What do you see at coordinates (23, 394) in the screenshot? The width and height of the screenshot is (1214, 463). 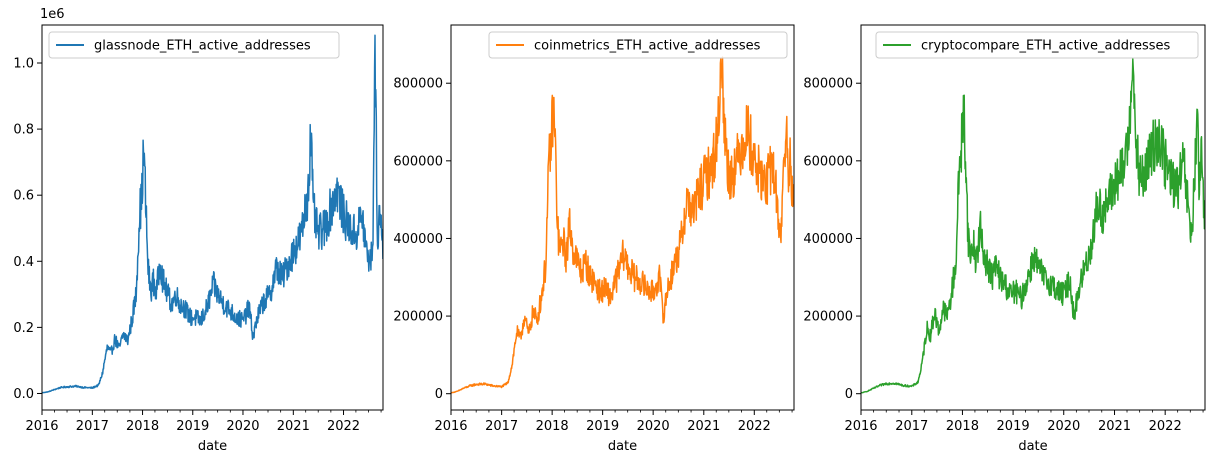 I see `y-tick-label: 0.0` at bounding box center [23, 394].